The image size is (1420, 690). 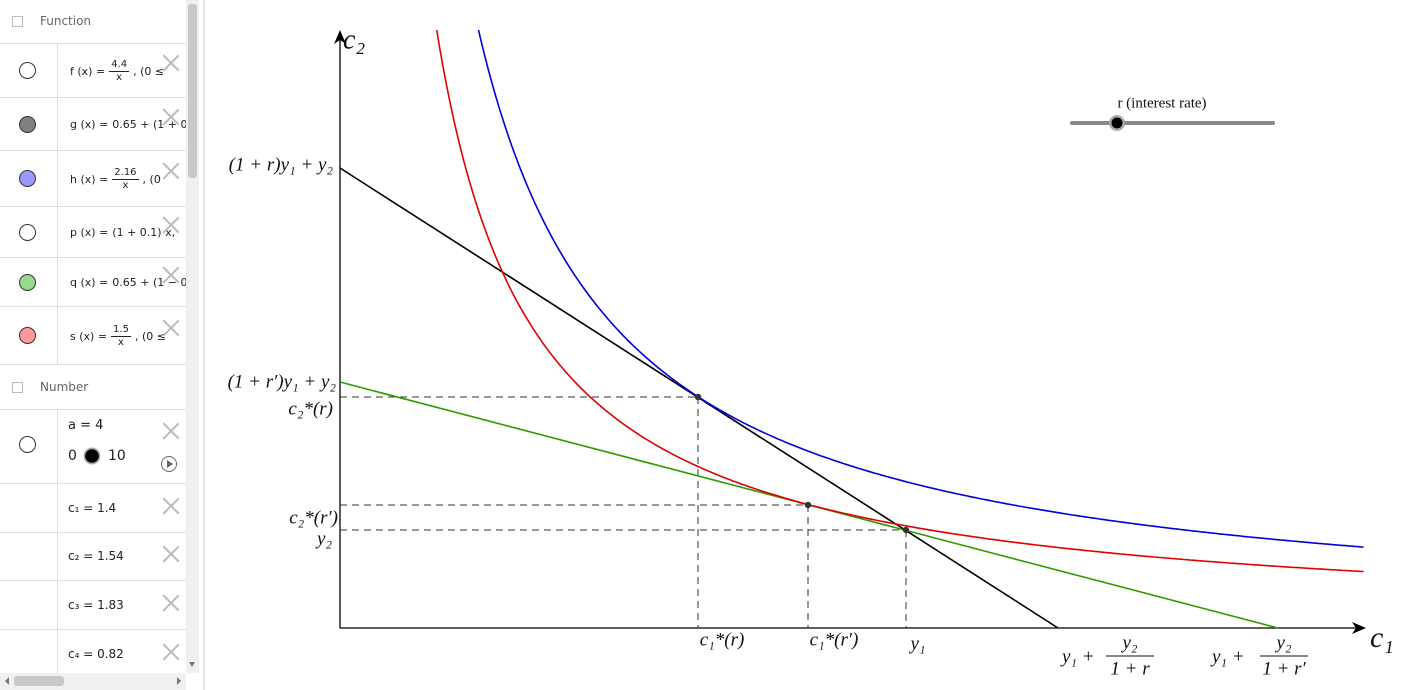 I want to click on function-row: f (x) = 4.4 x, (0 ≤, so click(x=93, y=71).